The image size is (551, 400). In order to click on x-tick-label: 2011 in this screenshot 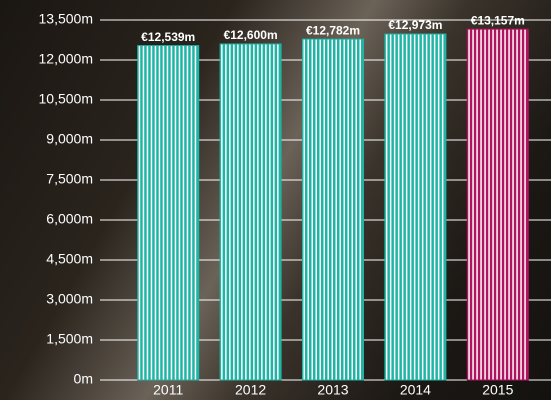, I will do `click(168, 390)`.